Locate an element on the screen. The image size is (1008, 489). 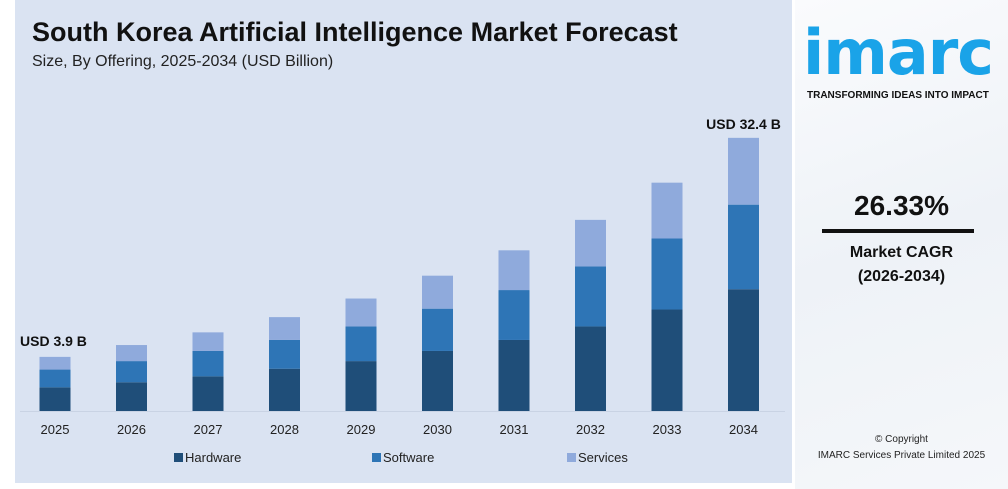
bar-hardware-2025 is located at coordinates (55, 399).